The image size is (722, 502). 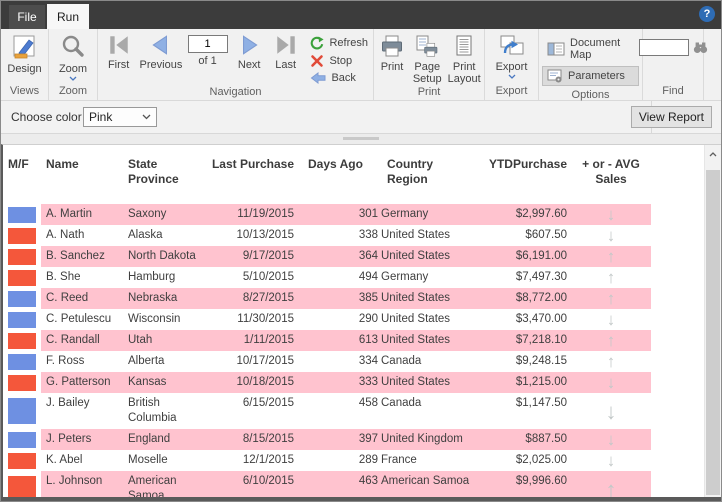 What do you see at coordinates (268, 403) in the screenshot?
I see `last-purchase-cell: 6/15/2015` at bounding box center [268, 403].